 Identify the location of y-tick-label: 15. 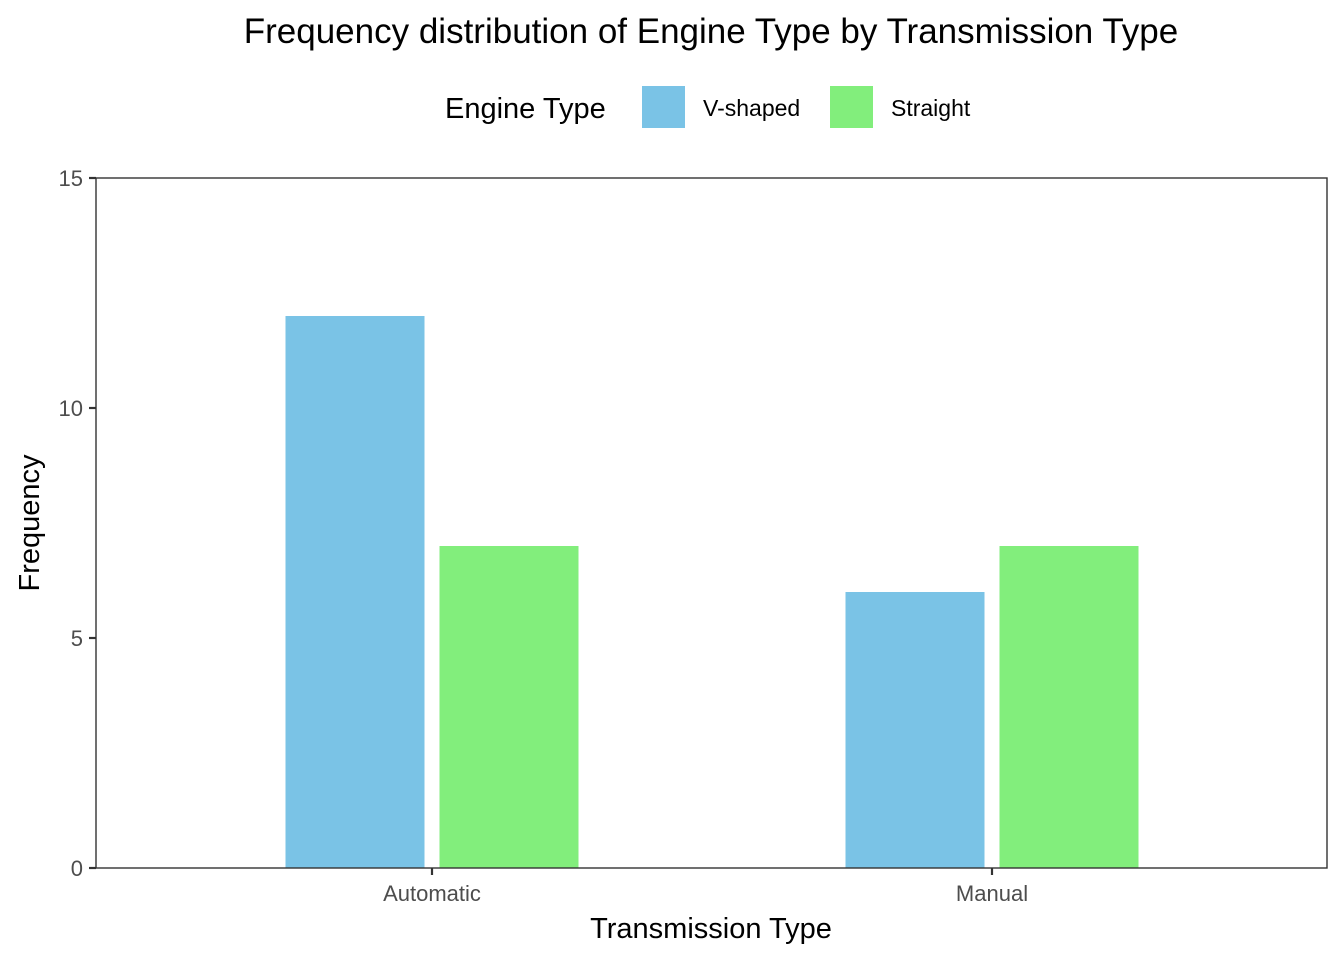
(71, 178).